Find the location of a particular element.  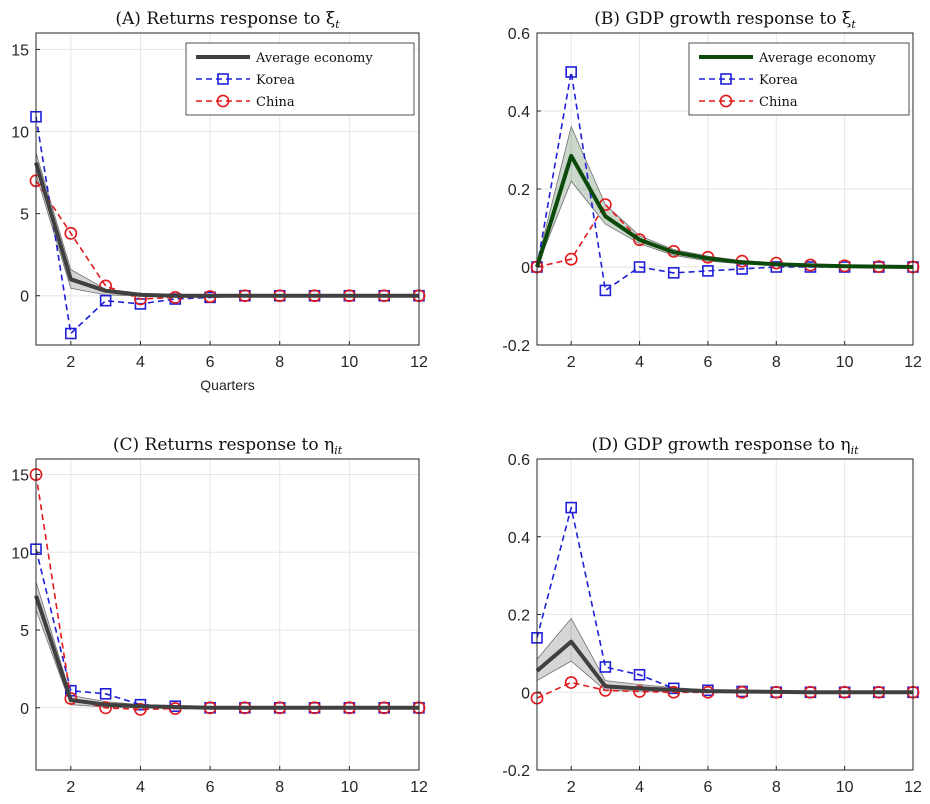

chart-title: (A) Returns response to ξt is located at coordinates (227, 20).